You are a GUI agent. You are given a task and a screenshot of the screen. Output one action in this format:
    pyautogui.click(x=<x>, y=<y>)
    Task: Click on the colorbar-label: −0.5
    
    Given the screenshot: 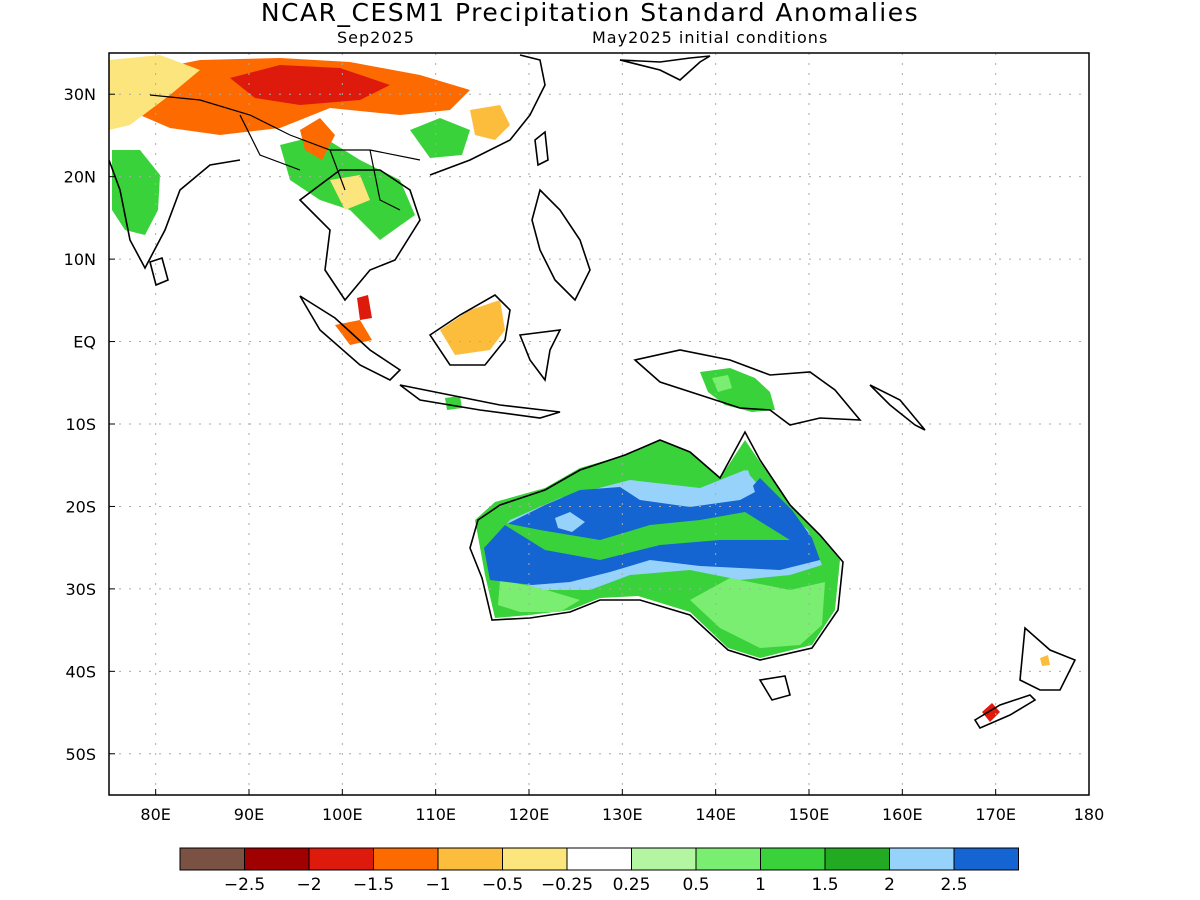 What is the action you would take?
    pyautogui.click(x=502, y=885)
    